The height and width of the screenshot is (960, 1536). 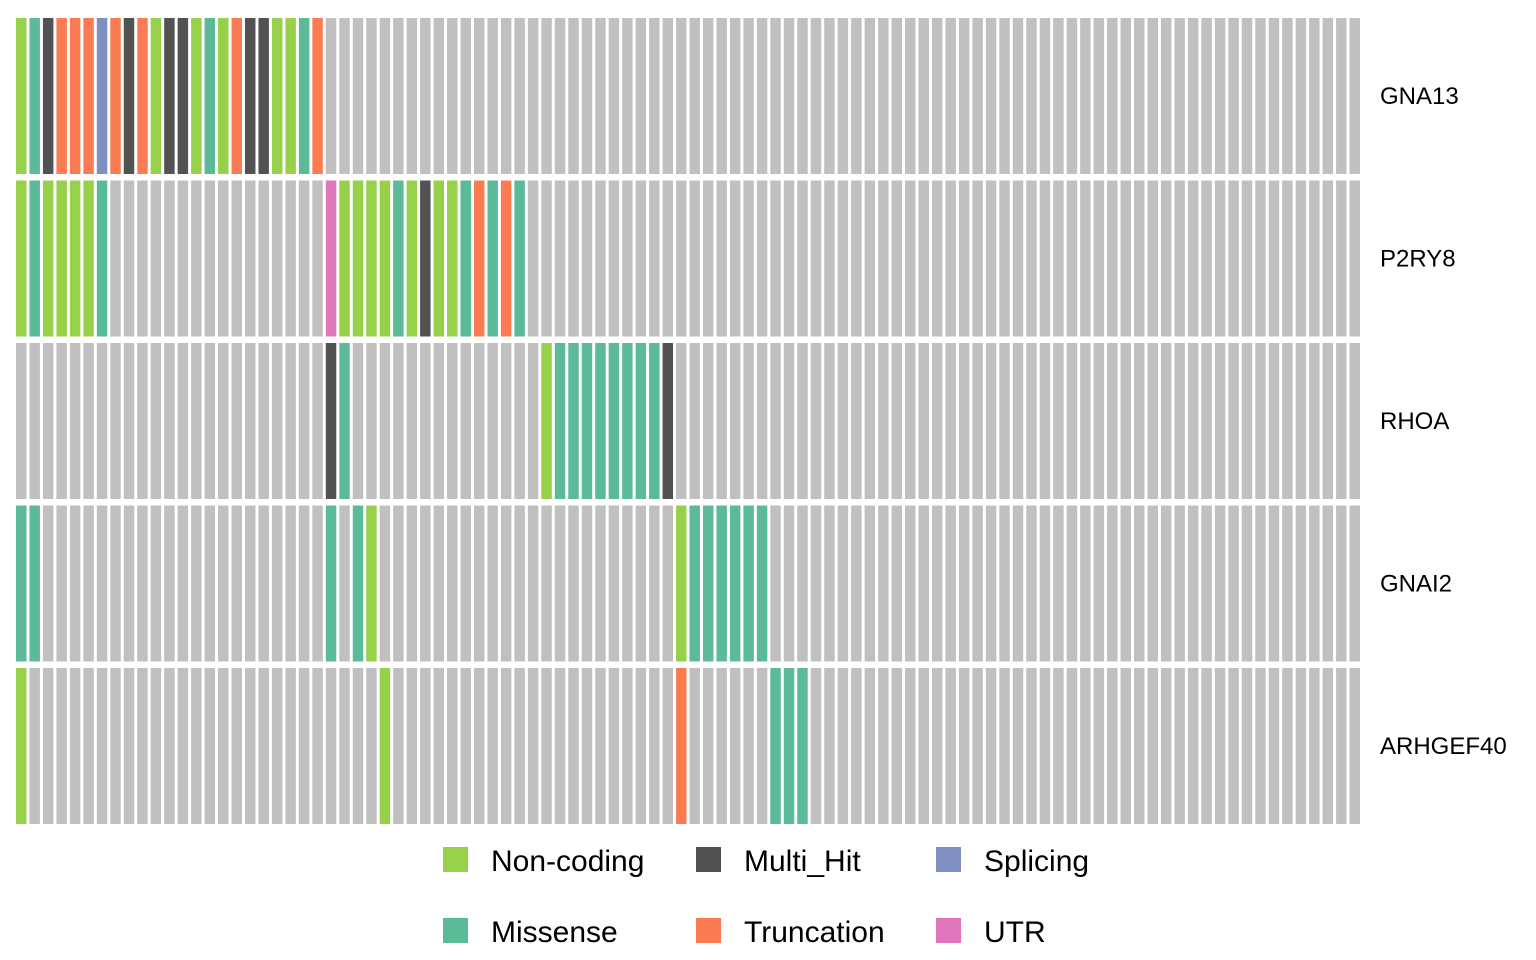 I want to click on gene-label-gna13: GNA13, so click(x=1419, y=96).